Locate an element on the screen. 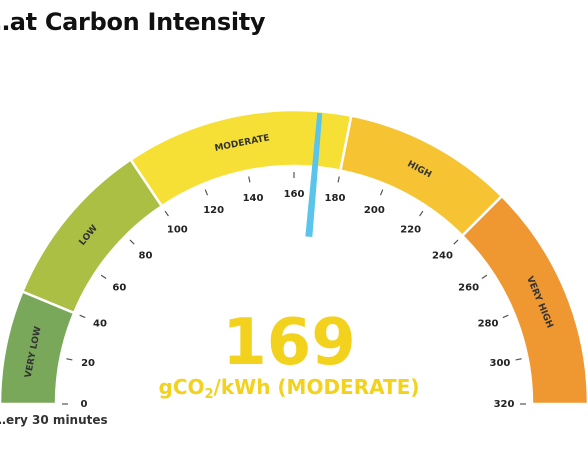  tick-label: 260 is located at coordinates (468, 287).